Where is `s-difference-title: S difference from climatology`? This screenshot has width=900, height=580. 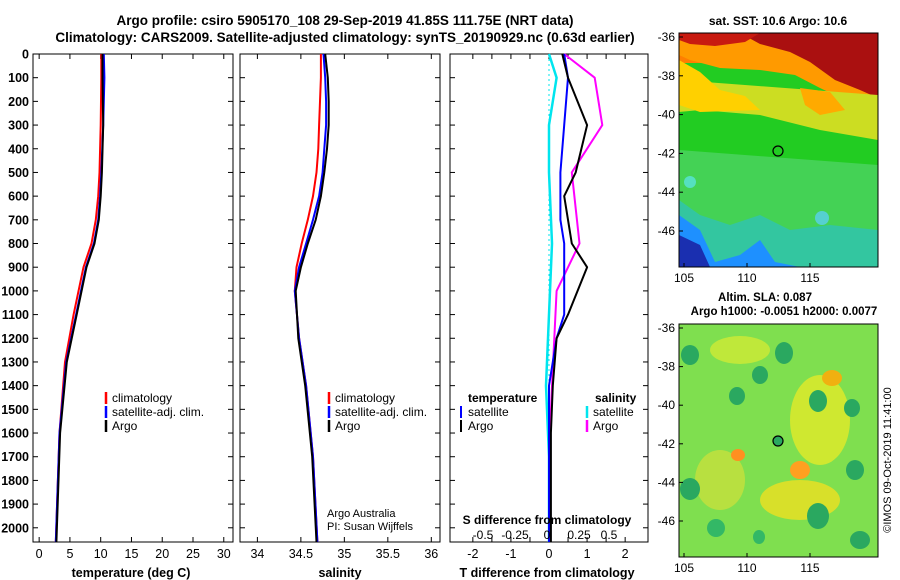 s-difference-title: S difference from climatology is located at coordinates (547, 520).